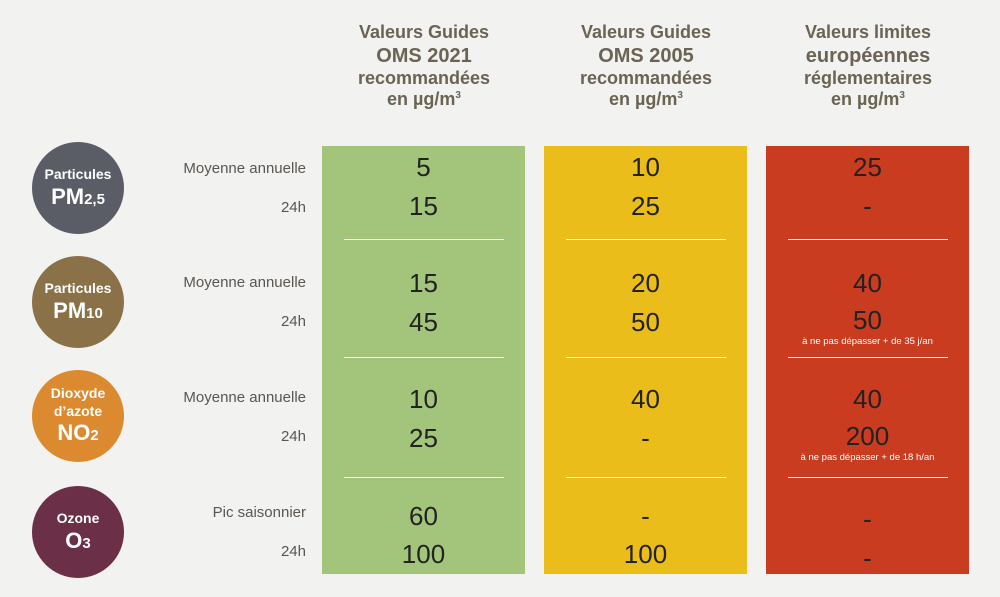  What do you see at coordinates (645, 167) in the screenshot?
I see `value-who2005: 10` at bounding box center [645, 167].